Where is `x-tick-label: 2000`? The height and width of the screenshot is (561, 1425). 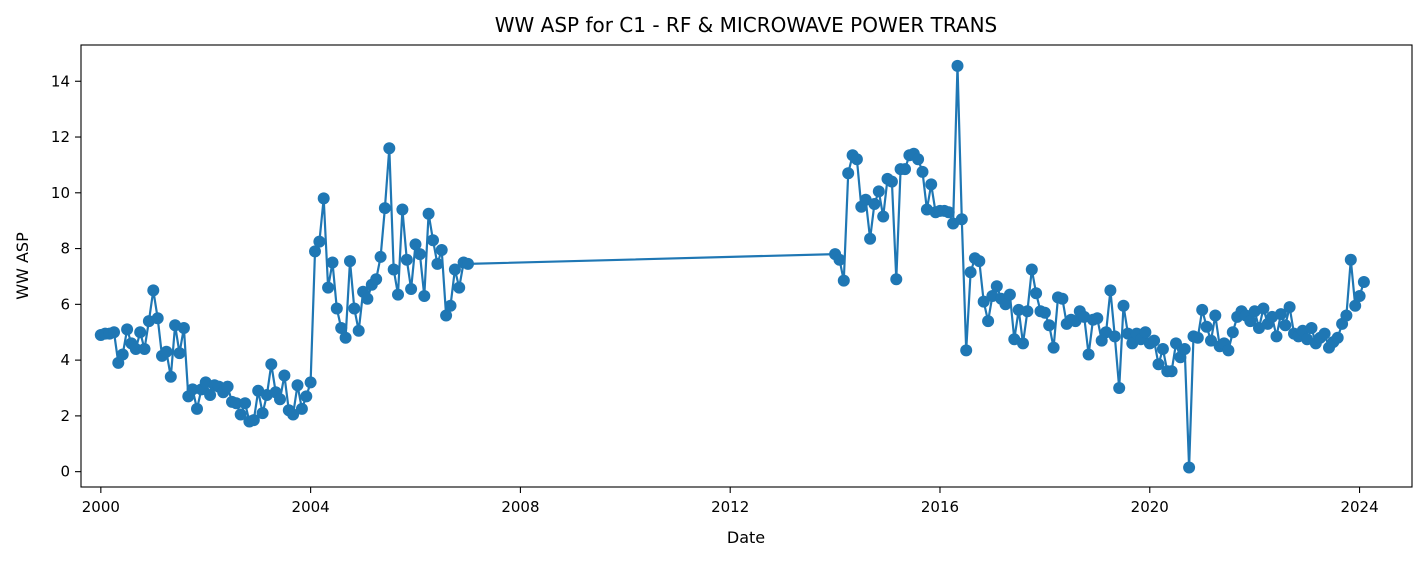 x-tick-label: 2000 is located at coordinates (101, 507).